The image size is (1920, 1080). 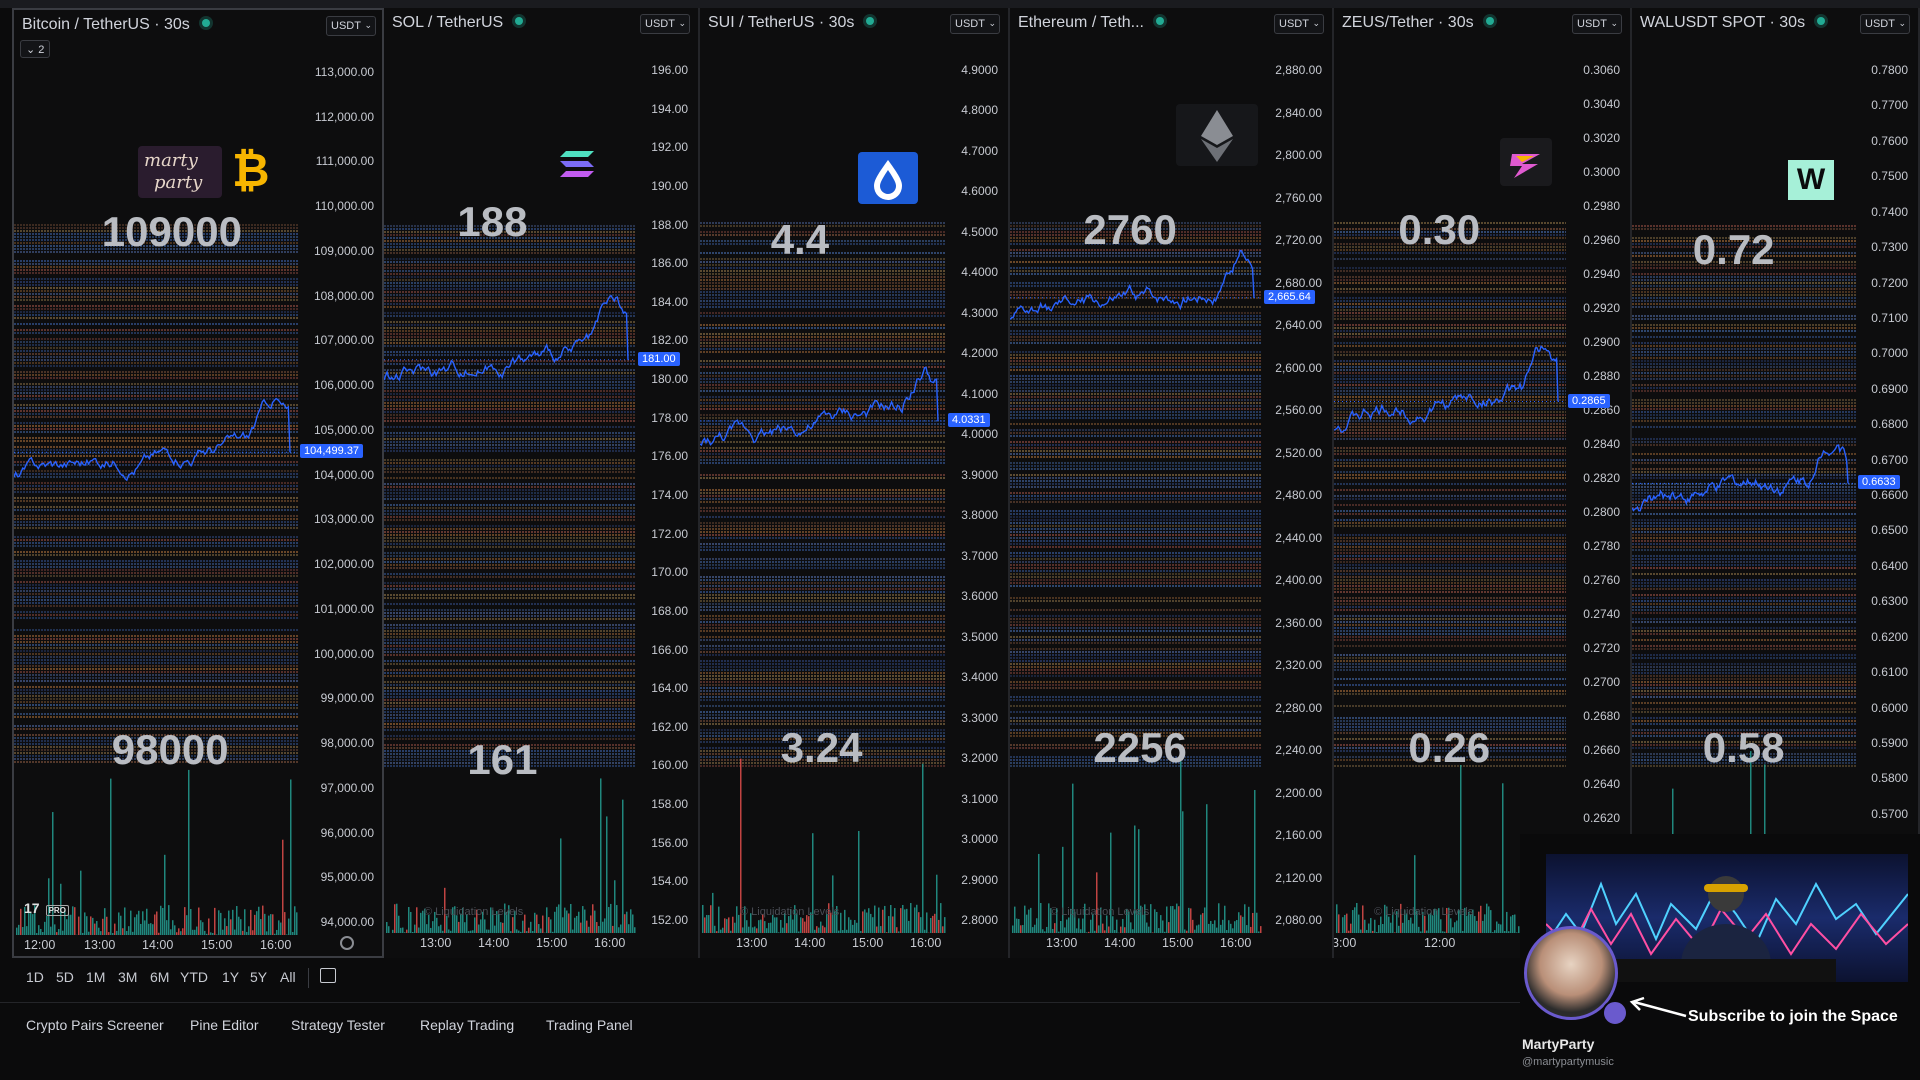 What do you see at coordinates (35, 49) in the screenshot?
I see `layout-count-button: ⌄ 2` at bounding box center [35, 49].